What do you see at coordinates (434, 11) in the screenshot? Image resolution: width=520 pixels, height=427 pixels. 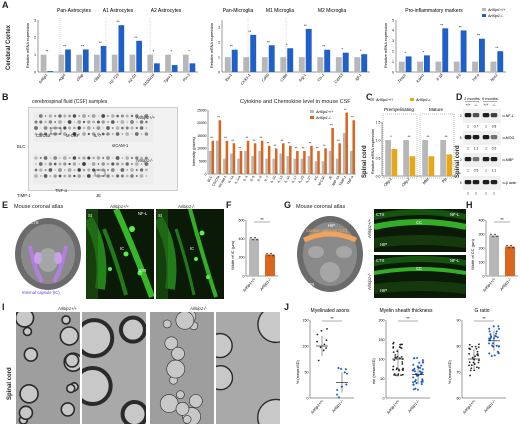 I see `group-title: Pro-inflammatory markers` at bounding box center [434, 11].